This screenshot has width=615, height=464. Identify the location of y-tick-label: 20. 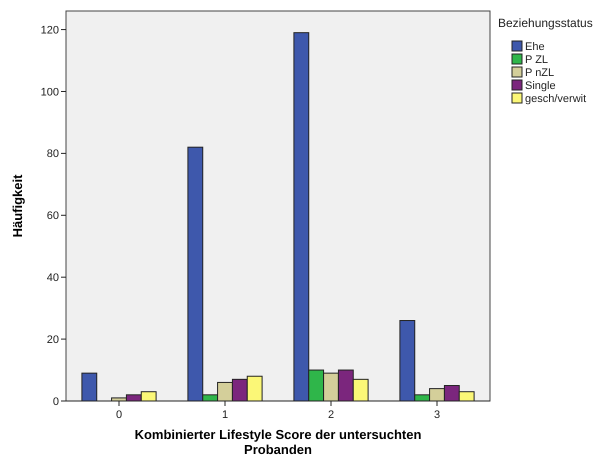
(52, 340).